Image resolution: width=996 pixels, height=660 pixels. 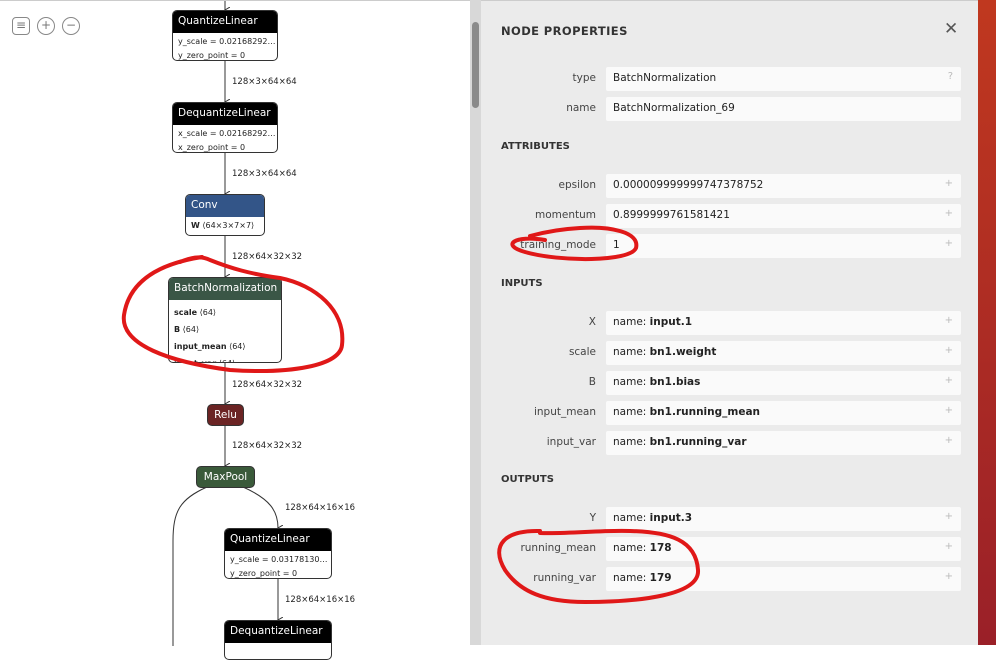 I want to click on input-input-var: input_var name: bn1.running_var +, so click(x=721, y=443).